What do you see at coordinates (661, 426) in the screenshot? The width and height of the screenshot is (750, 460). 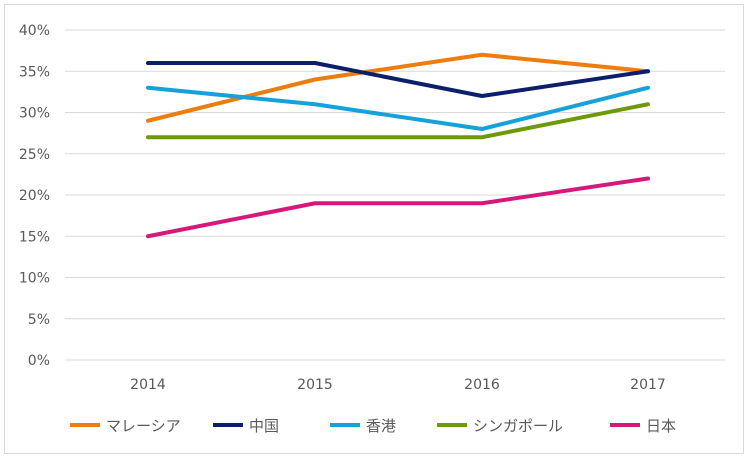 I see `legend-label: 日本` at bounding box center [661, 426].